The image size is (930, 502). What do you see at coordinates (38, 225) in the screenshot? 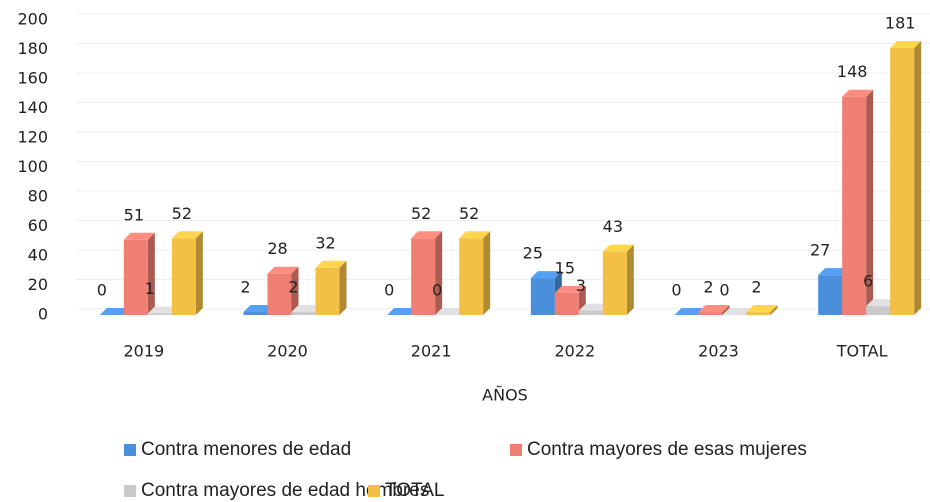
I see `y-tick-label: 60` at bounding box center [38, 225].